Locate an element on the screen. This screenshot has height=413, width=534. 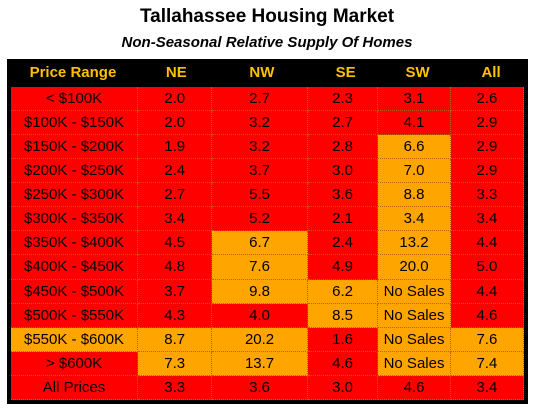
table-row: All Prices 3.3 3.6 3.0 4.6 3.4 is located at coordinates (268, 387).